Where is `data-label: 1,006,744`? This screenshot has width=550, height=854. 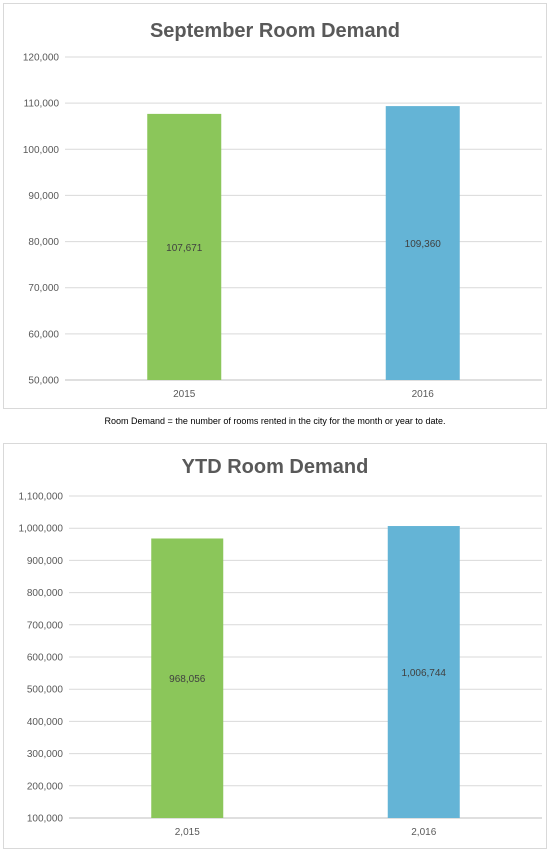
data-label: 1,006,744 is located at coordinates (424, 673).